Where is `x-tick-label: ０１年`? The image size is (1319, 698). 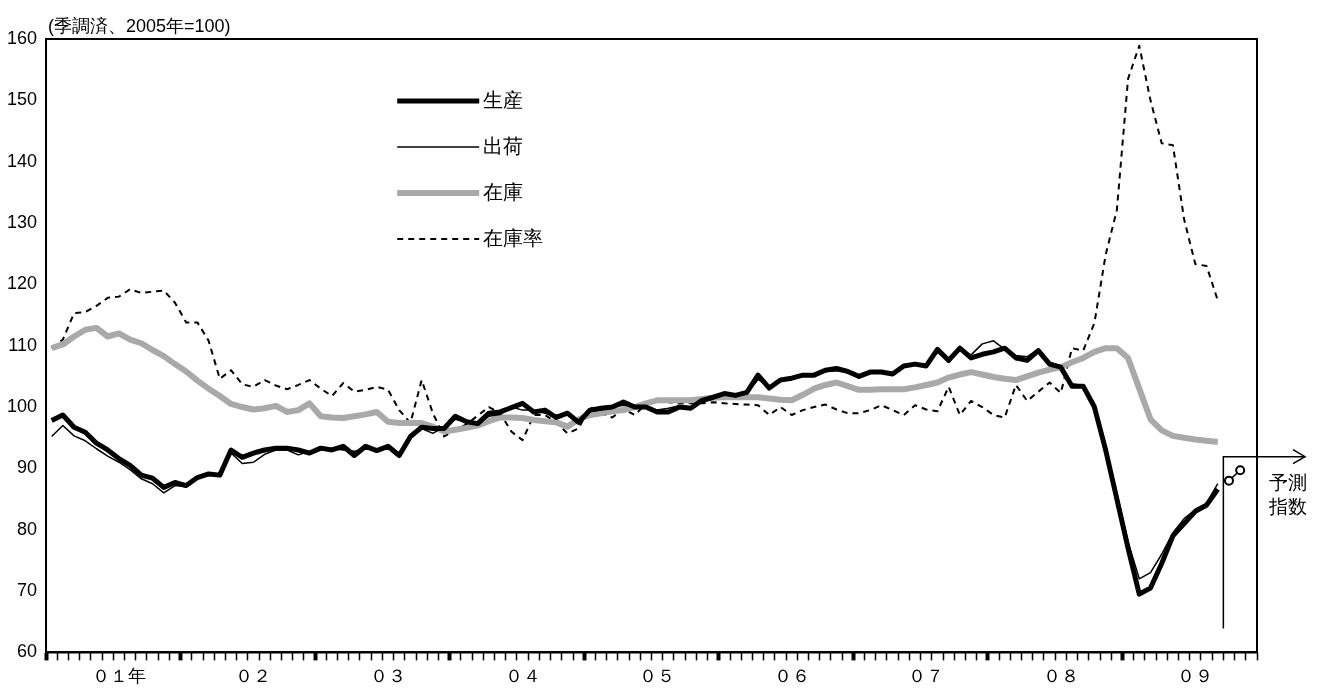 x-tick-label: ０１年 is located at coordinates (118, 676).